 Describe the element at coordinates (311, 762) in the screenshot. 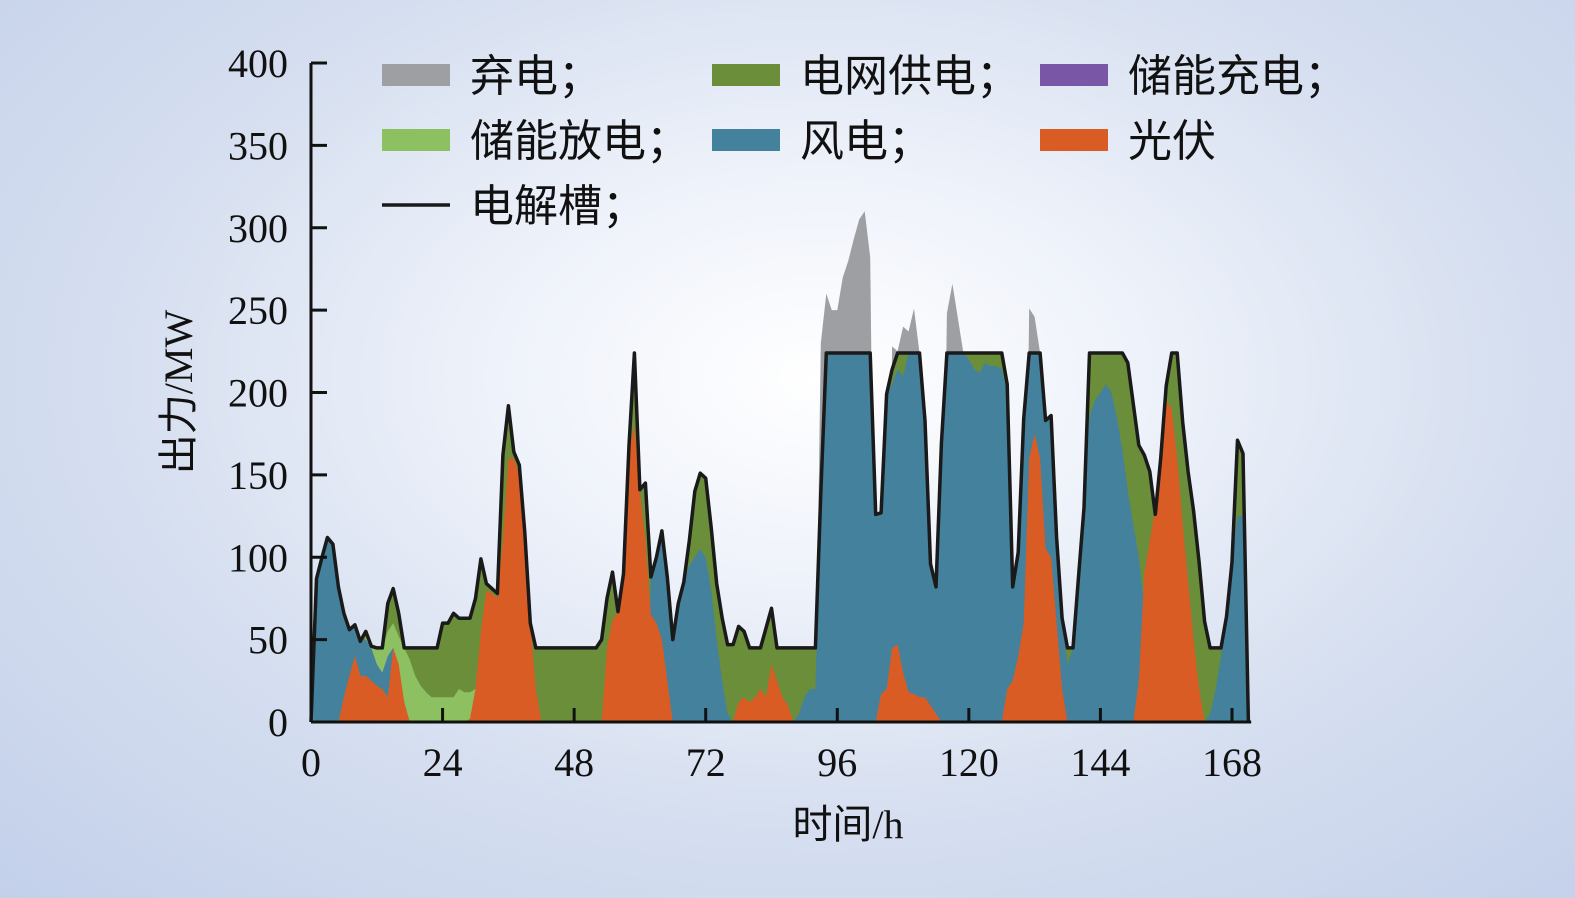

I see `x-tick-label: 0` at that location.